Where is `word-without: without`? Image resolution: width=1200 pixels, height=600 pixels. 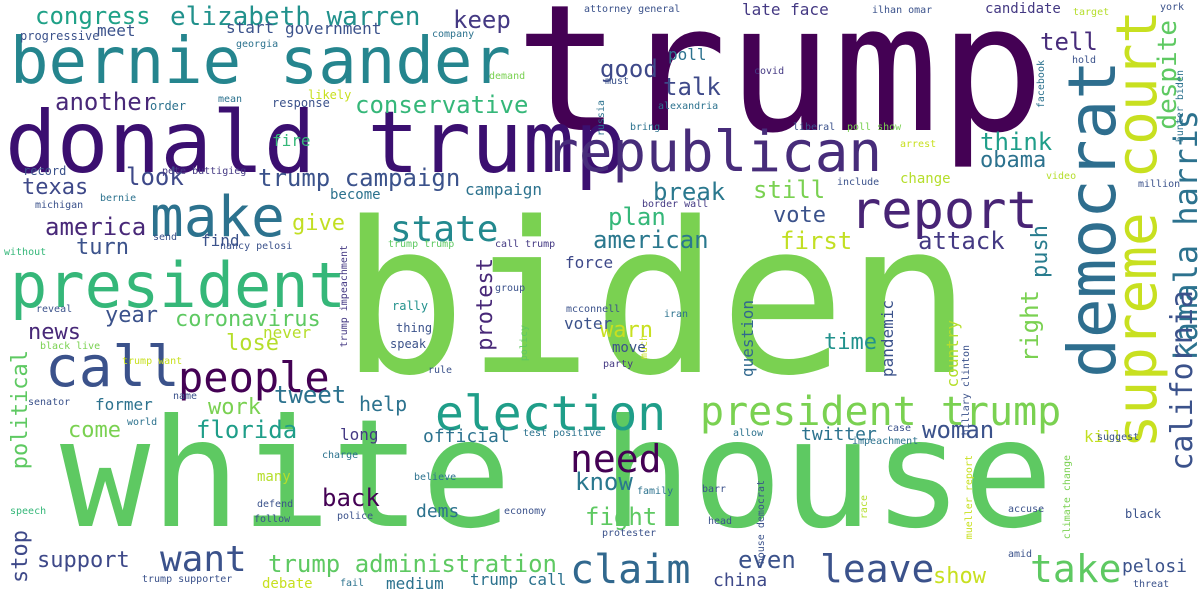
word-without: without is located at coordinates (25, 252).